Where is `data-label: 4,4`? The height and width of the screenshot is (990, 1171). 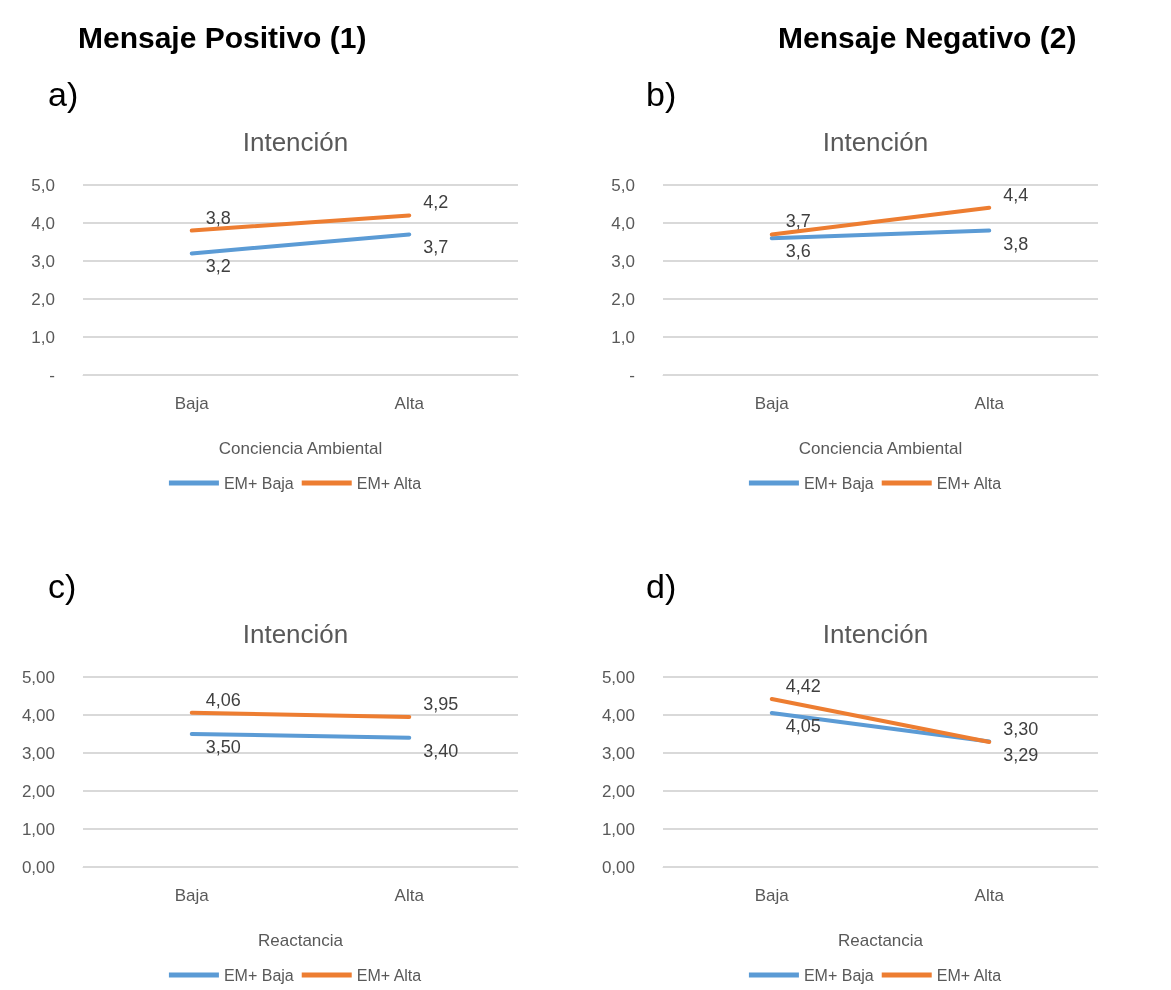 data-label: 4,4 is located at coordinates (1016, 194).